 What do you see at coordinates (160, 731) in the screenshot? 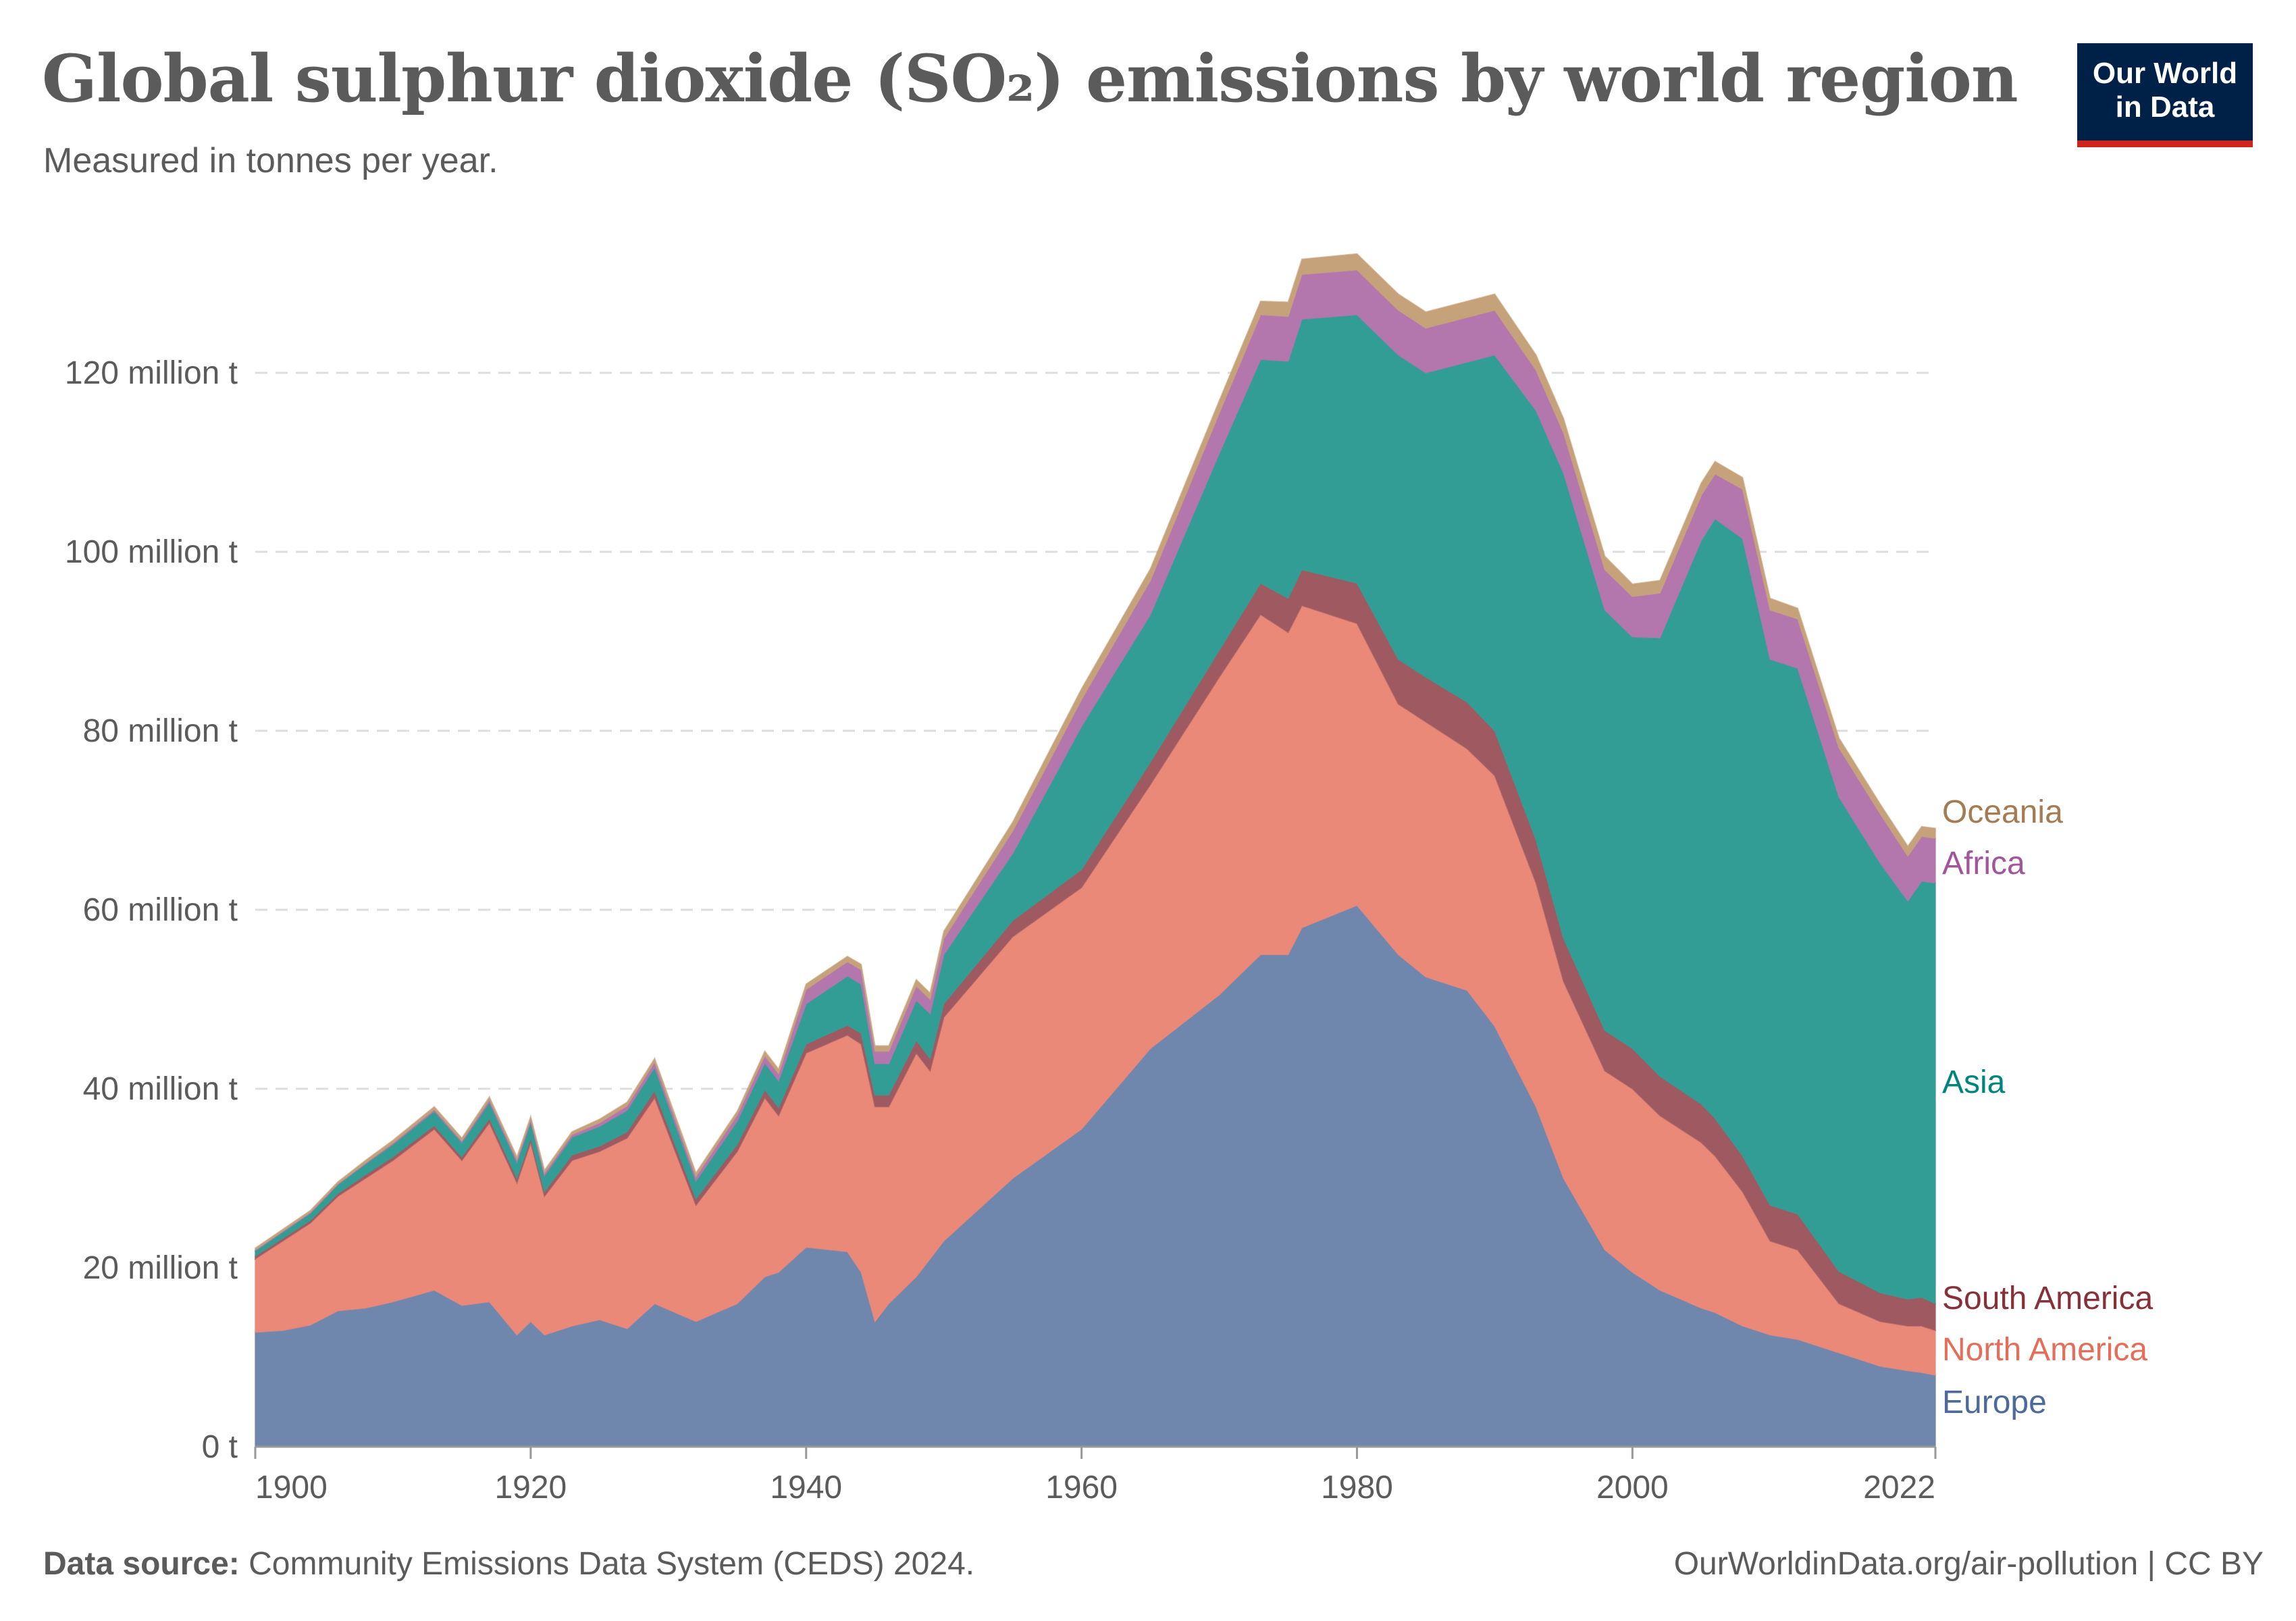
I see `y-tick-label: 80 million t` at bounding box center [160, 731].